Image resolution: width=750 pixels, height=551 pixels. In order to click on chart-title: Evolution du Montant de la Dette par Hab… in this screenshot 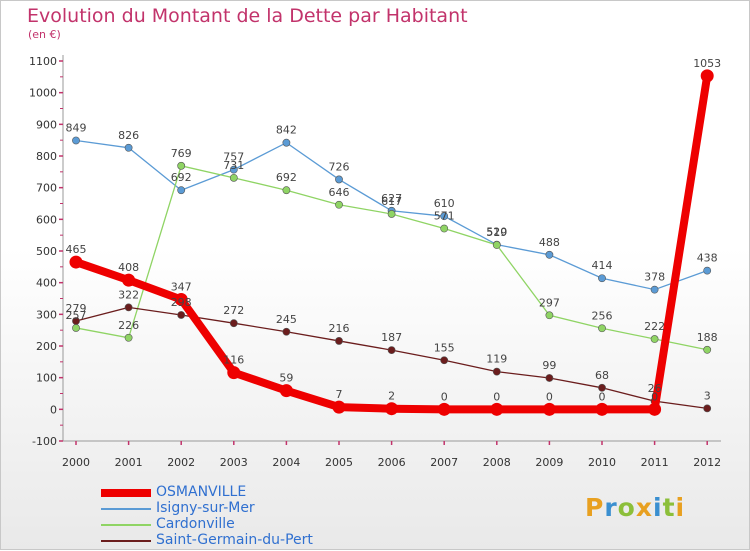, I will do `click(247, 16)`.